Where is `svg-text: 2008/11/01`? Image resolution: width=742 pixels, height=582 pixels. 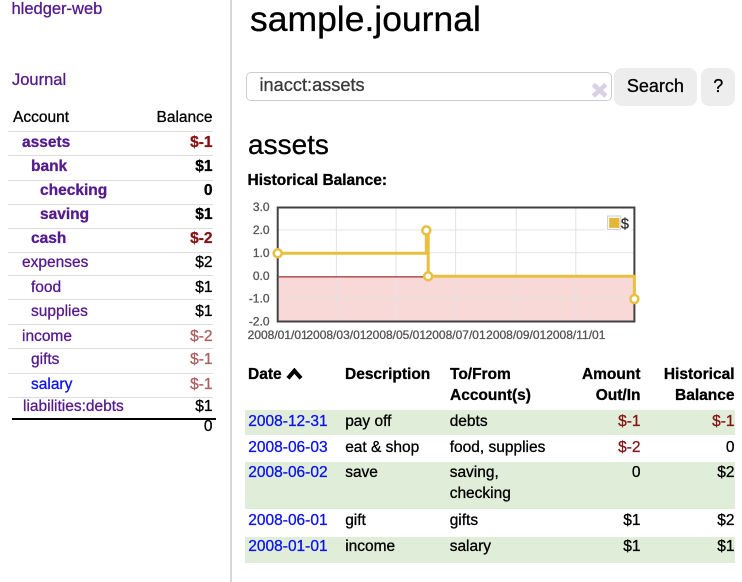
svg-text: 2008/11/01 is located at coordinates (575, 335).